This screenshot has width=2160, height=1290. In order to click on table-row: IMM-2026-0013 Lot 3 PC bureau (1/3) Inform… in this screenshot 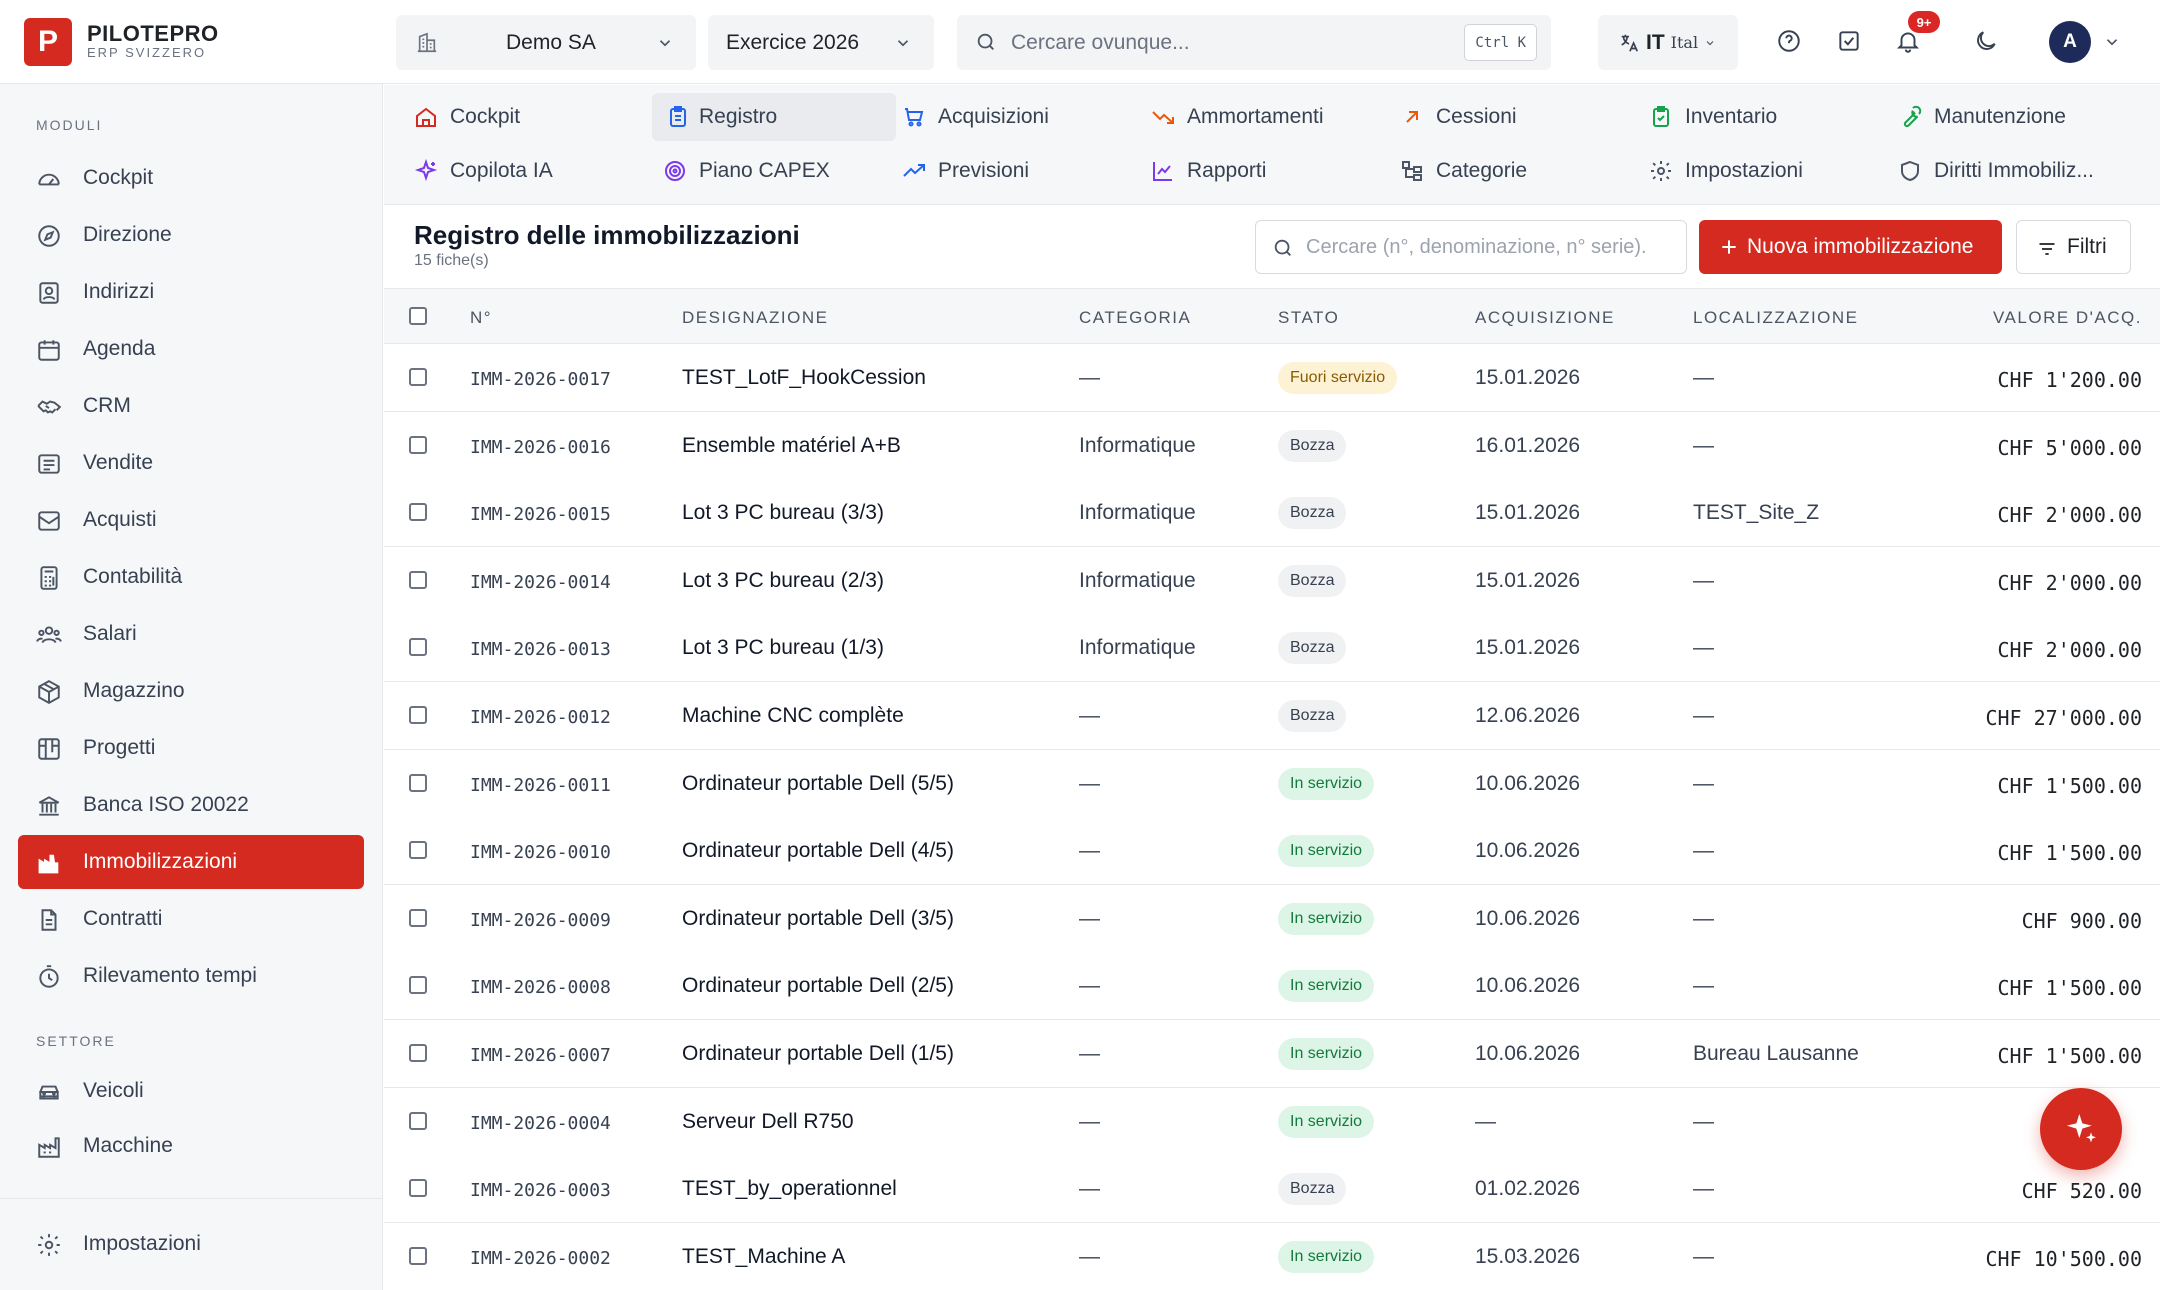, I will do `click(1272, 648)`.